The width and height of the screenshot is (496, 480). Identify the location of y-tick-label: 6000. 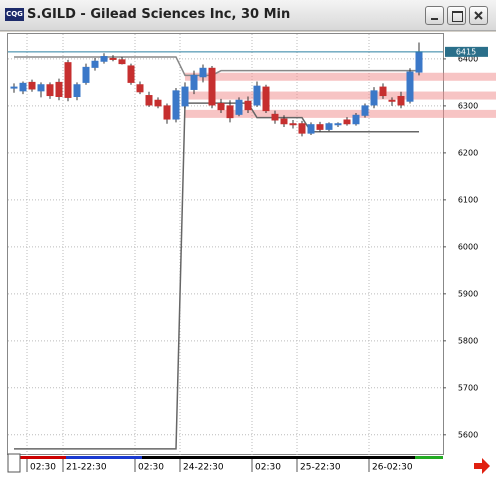
(468, 246).